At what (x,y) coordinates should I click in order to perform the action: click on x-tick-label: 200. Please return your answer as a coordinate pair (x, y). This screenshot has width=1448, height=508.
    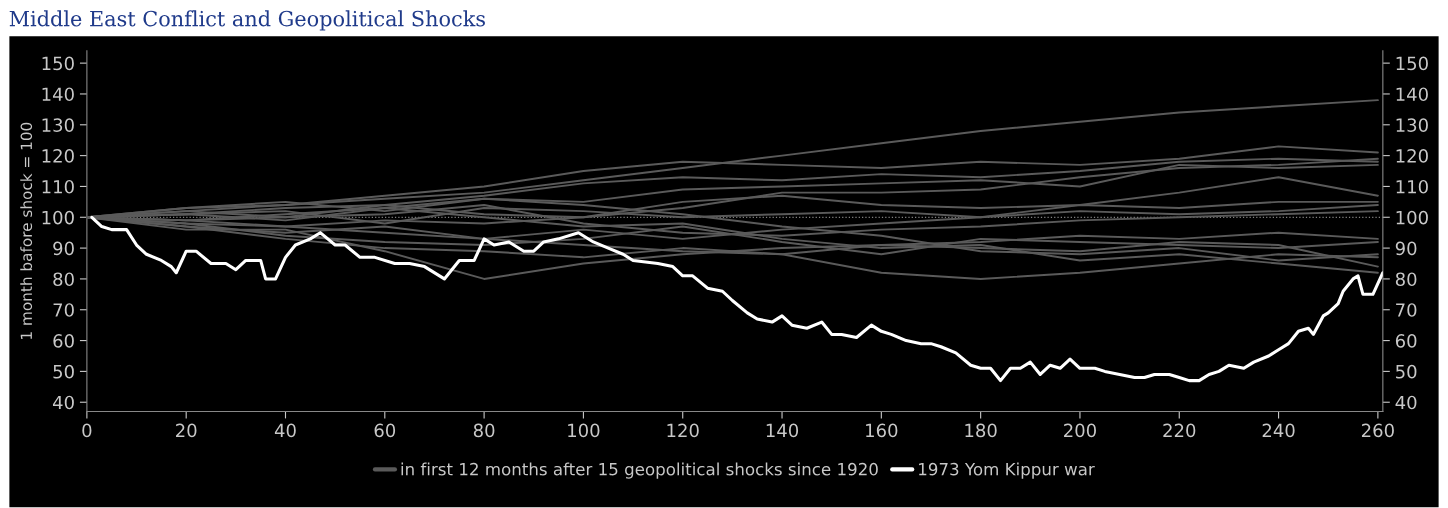
    Looking at the image, I should click on (1080, 430).